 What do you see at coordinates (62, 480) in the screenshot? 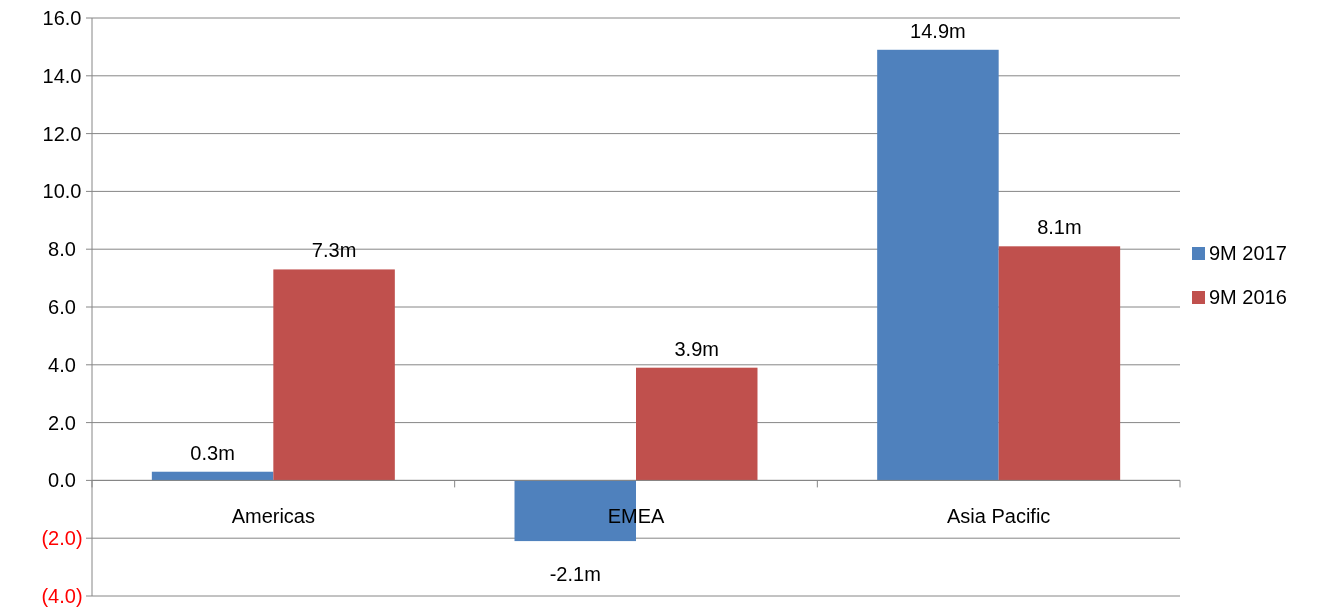
I see `y-tick-label: 0.0` at bounding box center [62, 480].